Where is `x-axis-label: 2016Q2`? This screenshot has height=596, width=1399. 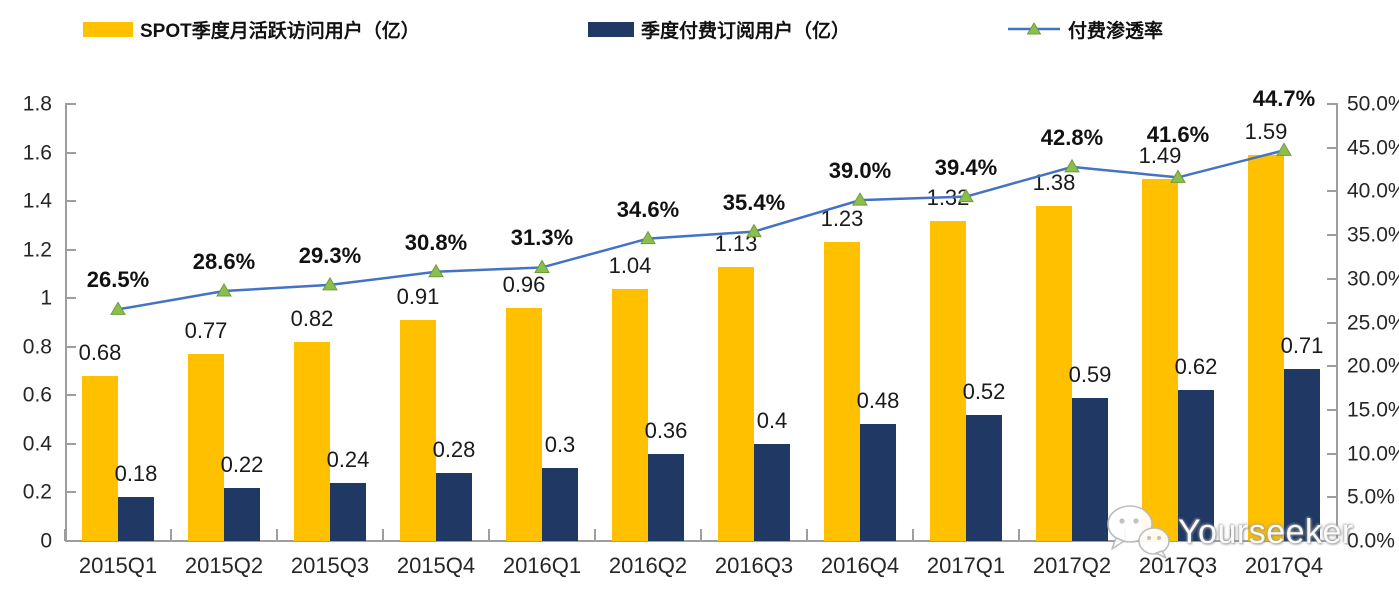
x-axis-label: 2016Q2 is located at coordinates (648, 565).